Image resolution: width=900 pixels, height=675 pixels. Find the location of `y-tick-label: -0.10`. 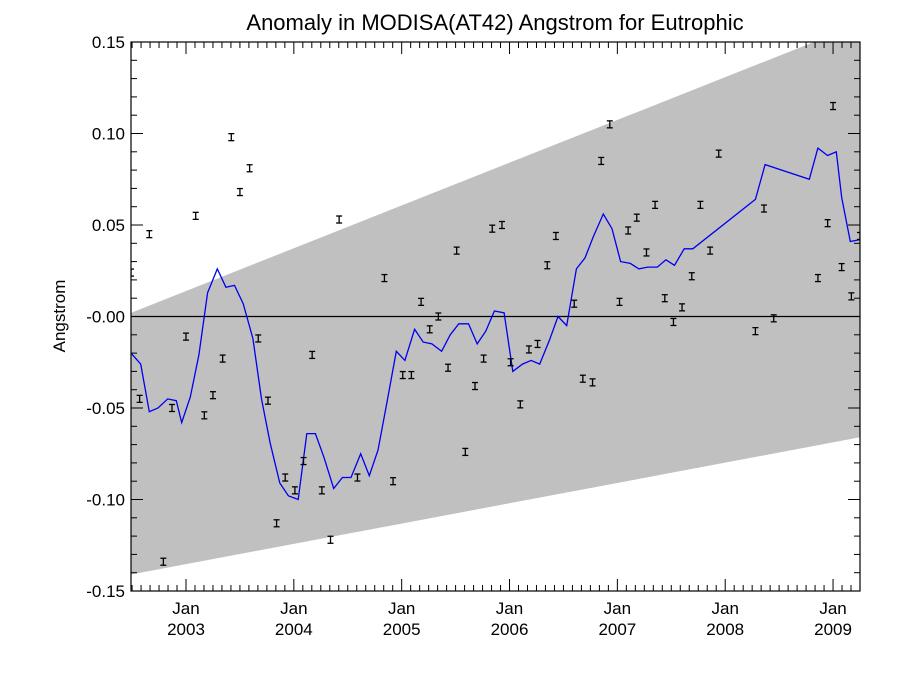

y-tick-label: -0.10 is located at coordinates (105, 500).